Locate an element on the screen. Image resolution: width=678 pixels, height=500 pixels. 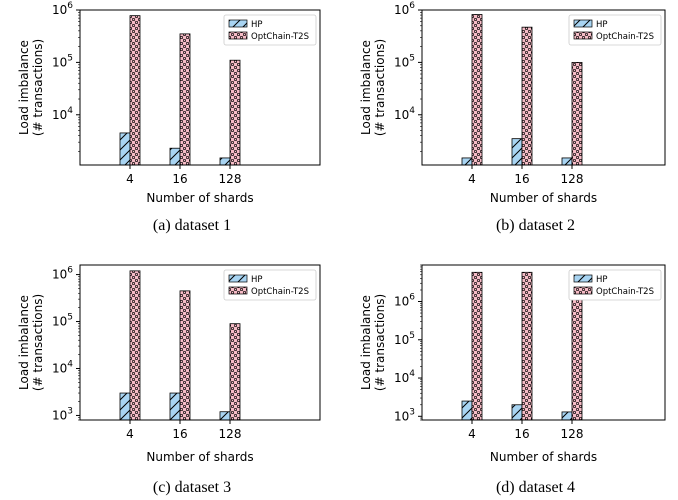
subfigure-caption: (d) dataset 4 is located at coordinates (535, 487).